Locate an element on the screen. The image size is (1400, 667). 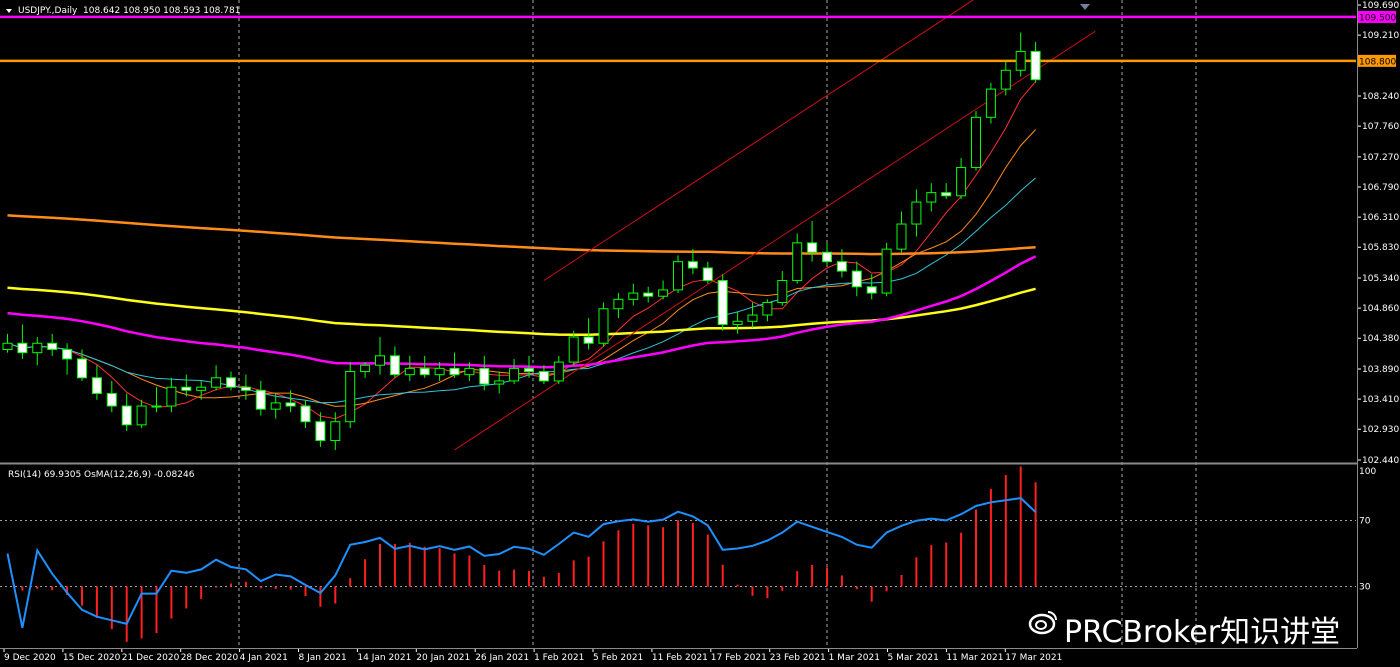
time-tick-label: 15 Dec 2020 is located at coordinates (92, 658).